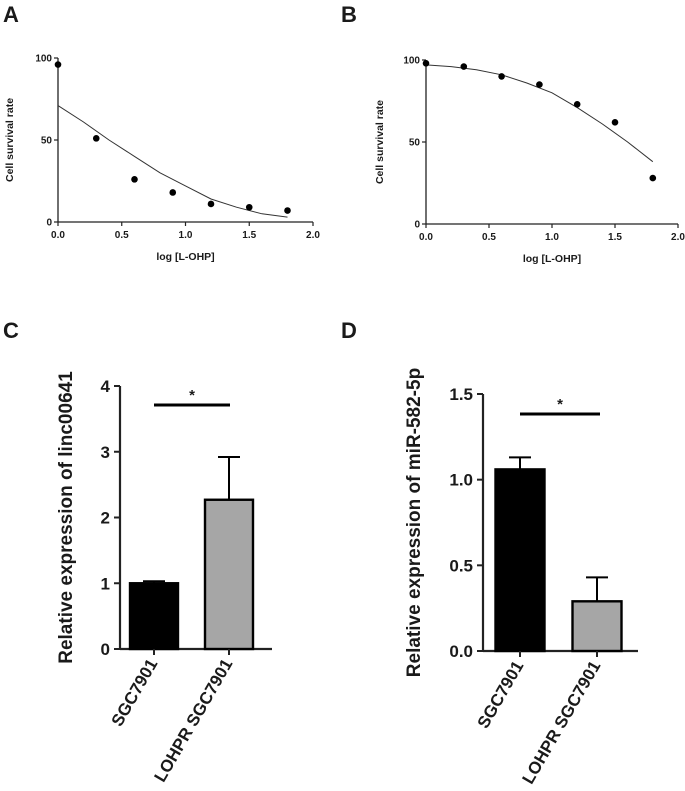  I want to click on panel-a-x-tick-label: 0.0, so click(58, 235).